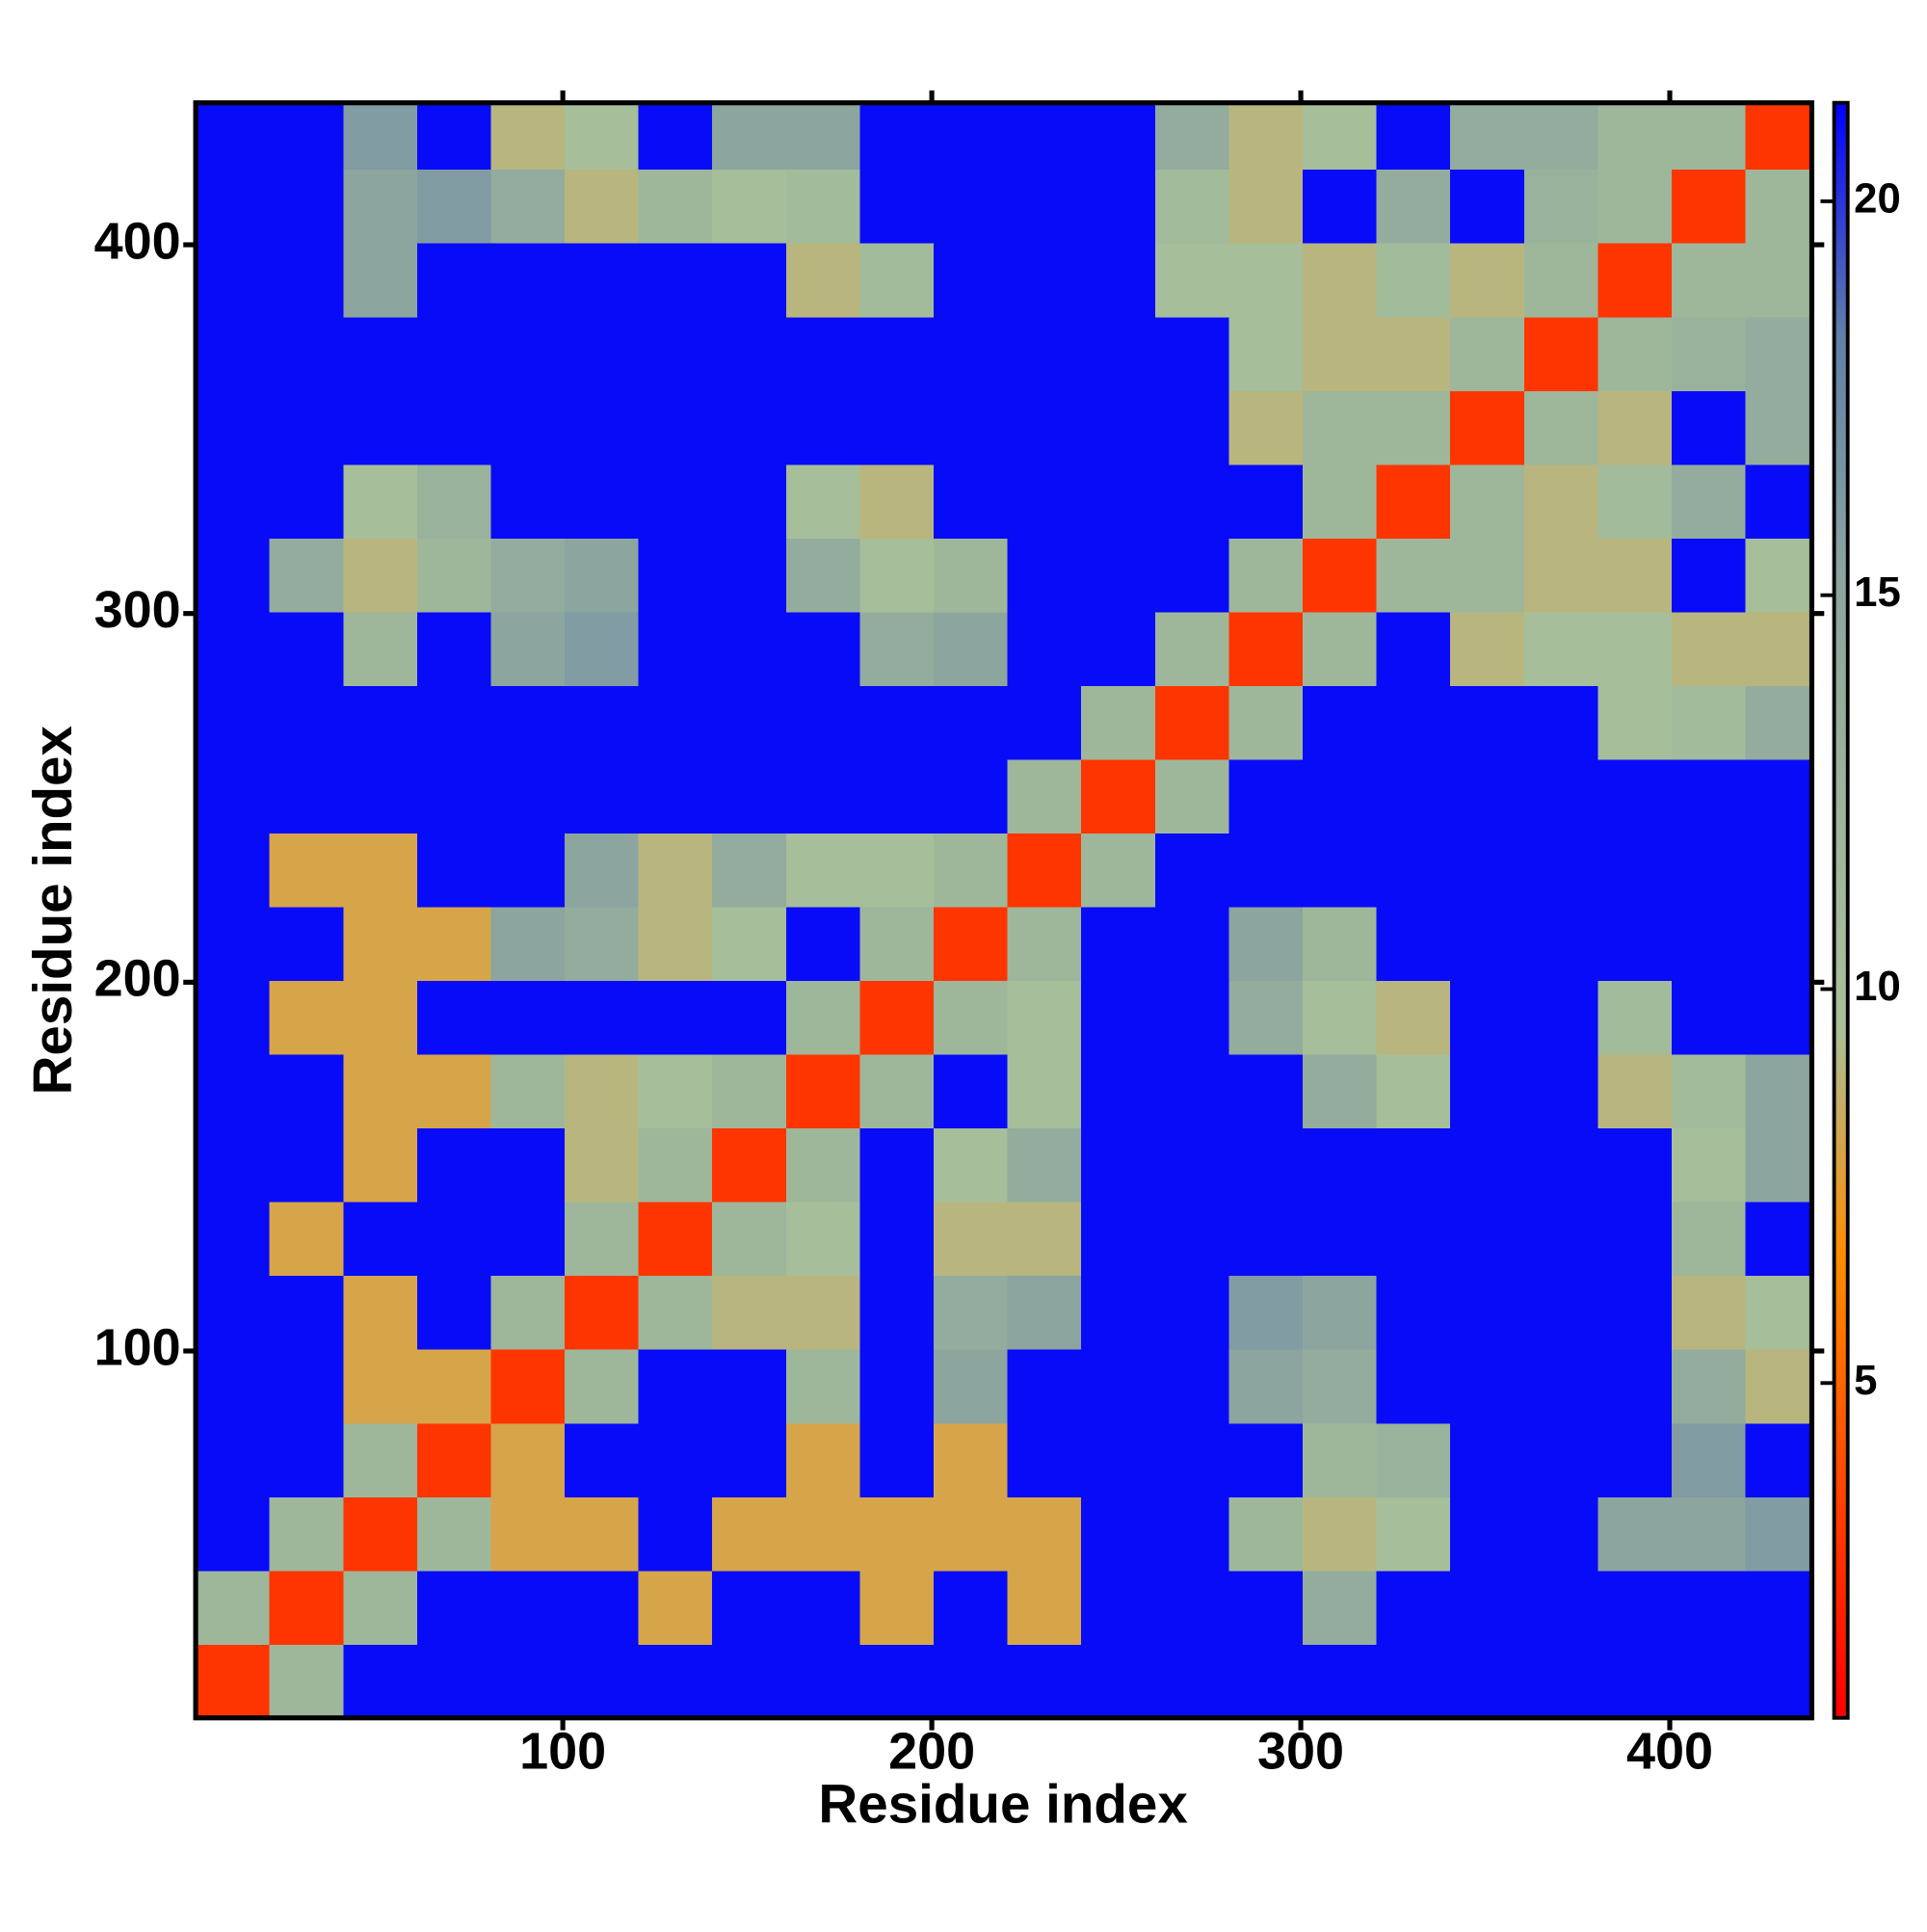 Image resolution: width=1927 pixels, height=1932 pixels. Describe the element at coordinates (1866, 1380) in the screenshot. I see `colorbar-tick-label: 5` at that location.